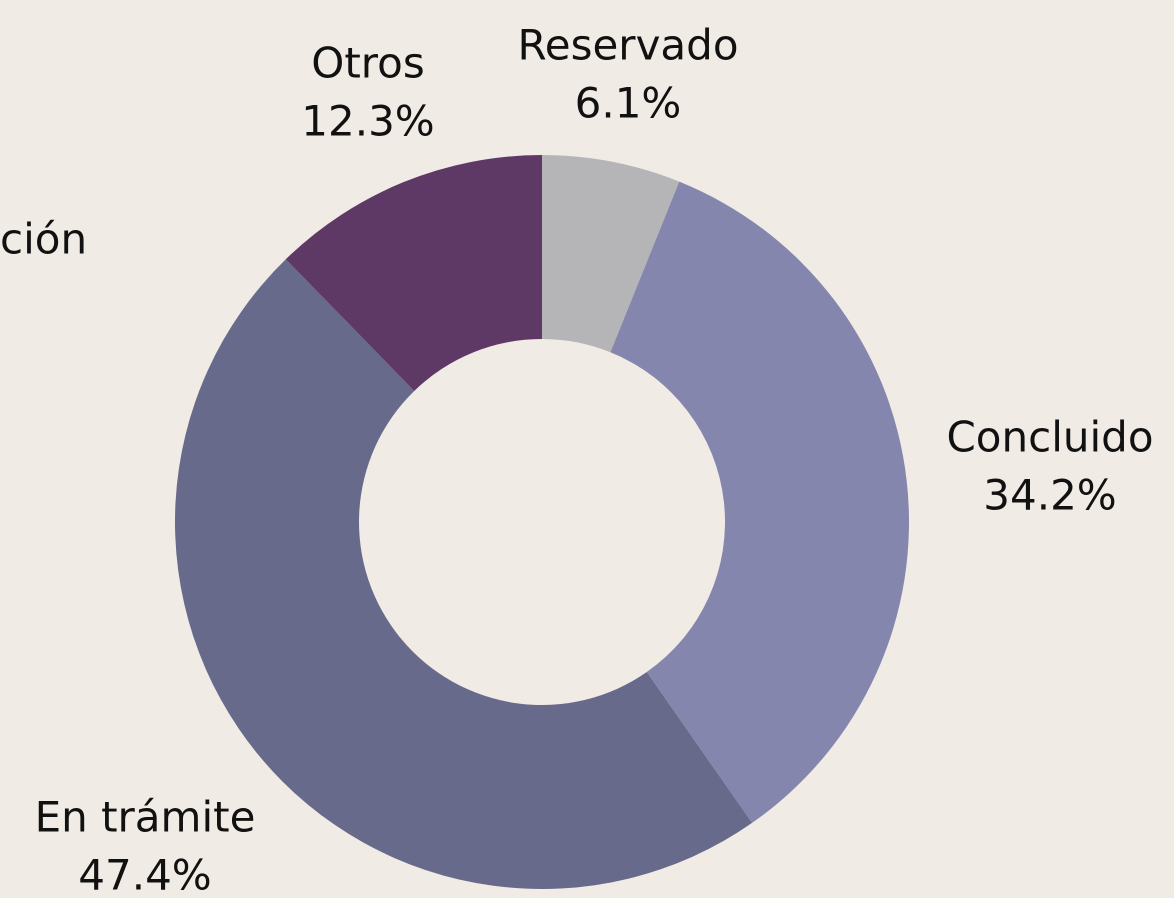 The height and width of the screenshot is (898, 1174). I want to click on slice-value-label: 12.3%, so click(367, 121).